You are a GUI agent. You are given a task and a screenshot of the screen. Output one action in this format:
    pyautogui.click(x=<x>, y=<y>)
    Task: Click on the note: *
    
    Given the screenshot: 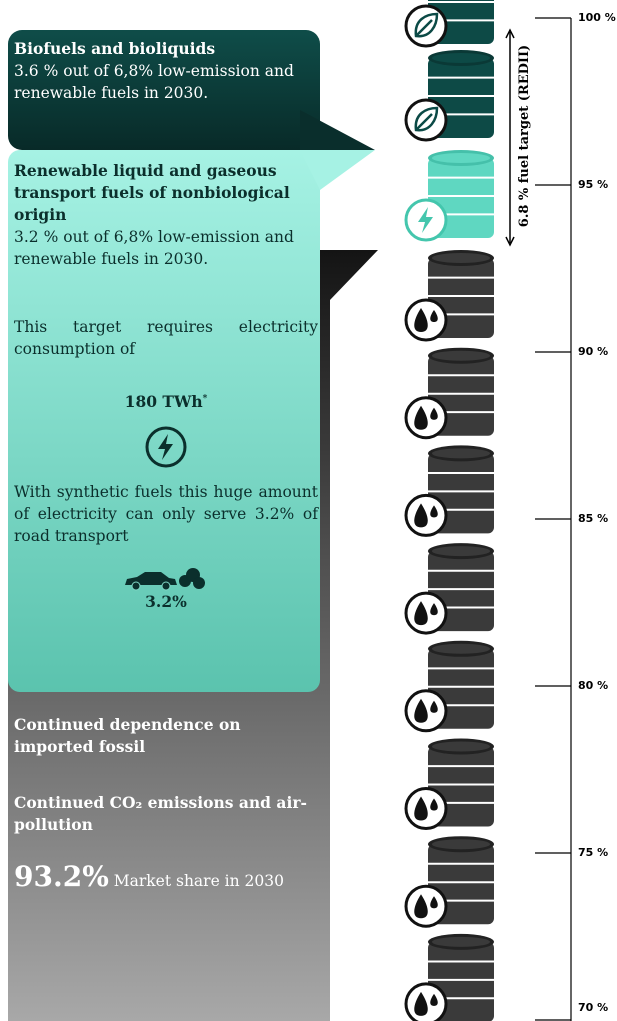 What is the action you would take?
    pyautogui.click(x=205, y=399)
    